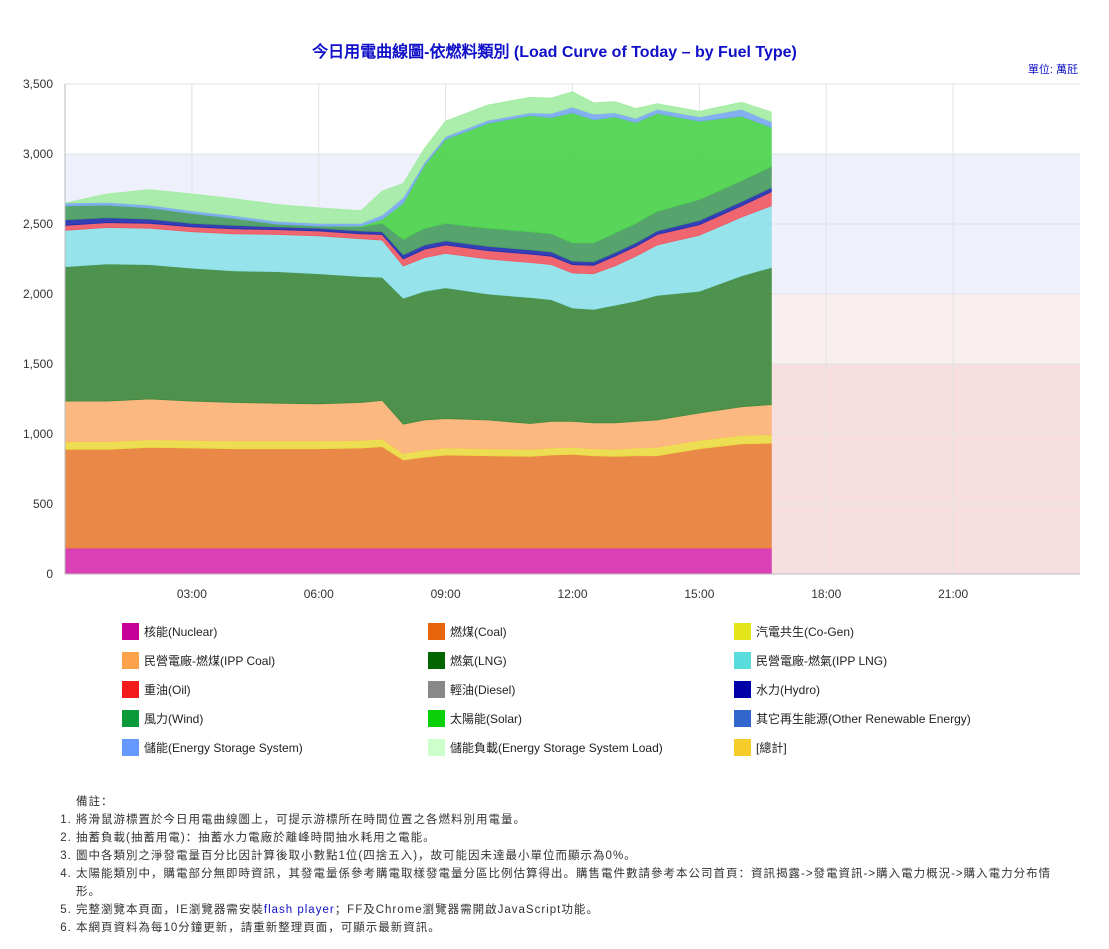 The image size is (1109, 949). What do you see at coordinates (699, 594) in the screenshot?
I see `x-tick-label: 15:00` at bounding box center [699, 594].